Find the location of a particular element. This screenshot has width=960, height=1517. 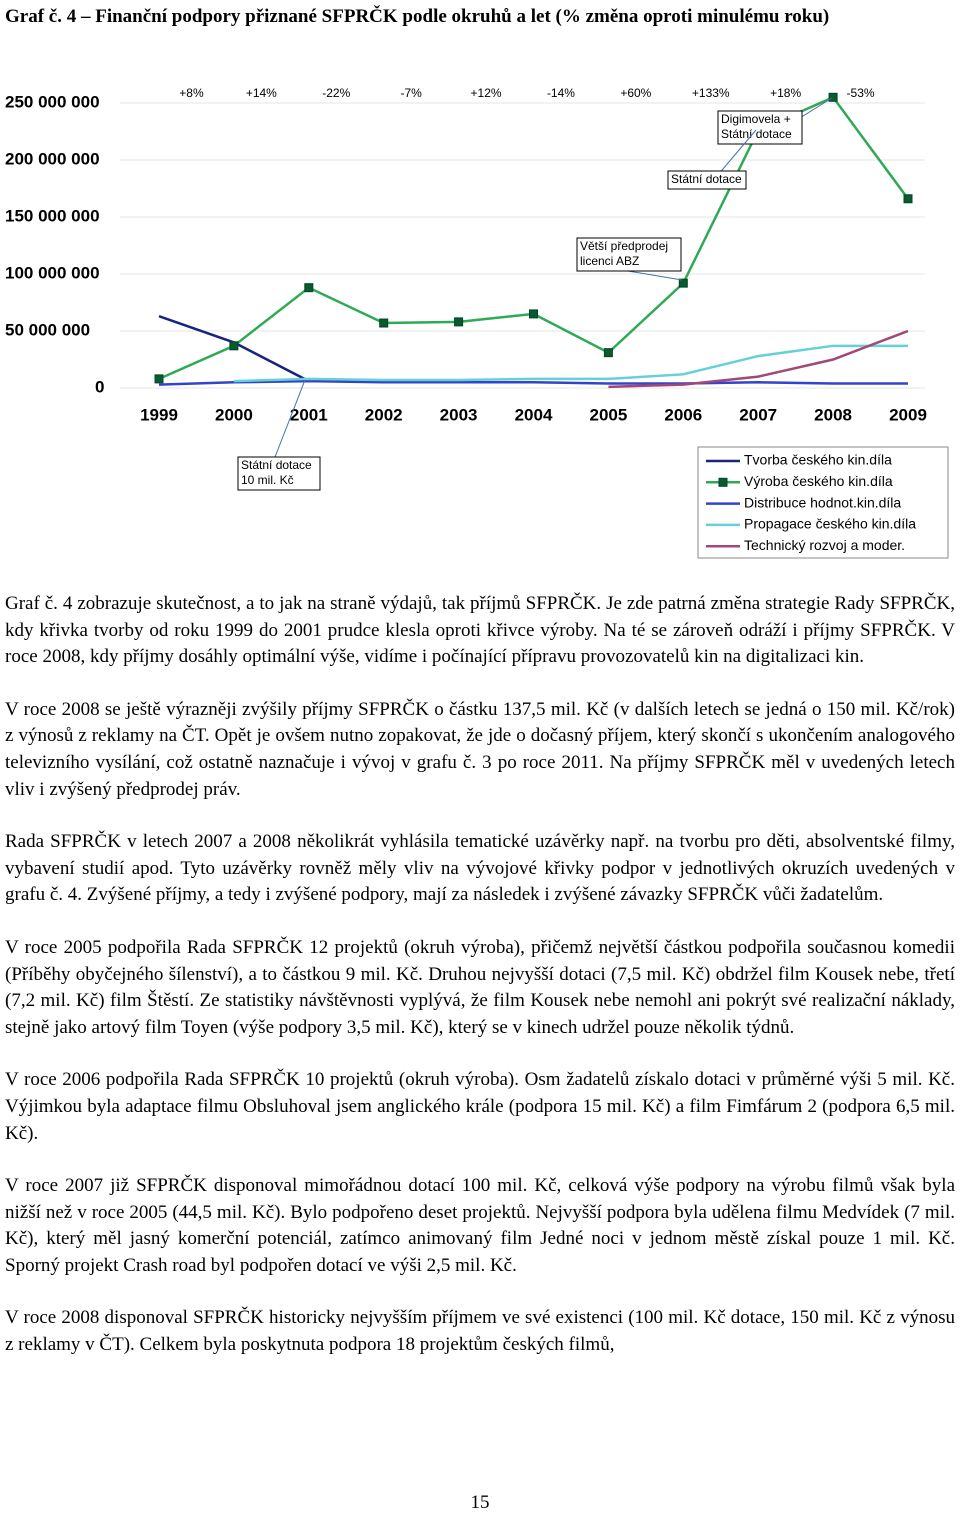

change-label: +8% is located at coordinates (191, 93).